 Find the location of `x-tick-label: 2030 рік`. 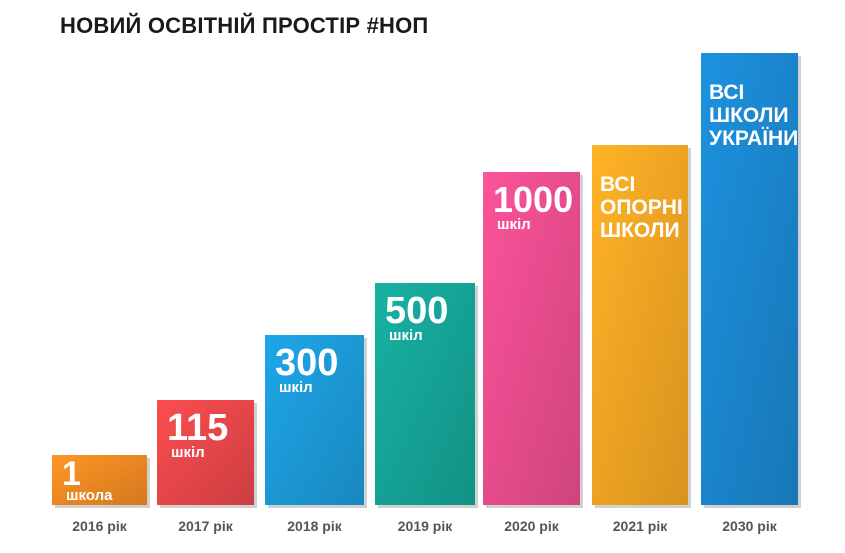

x-tick-label: 2030 рік is located at coordinates (749, 526).